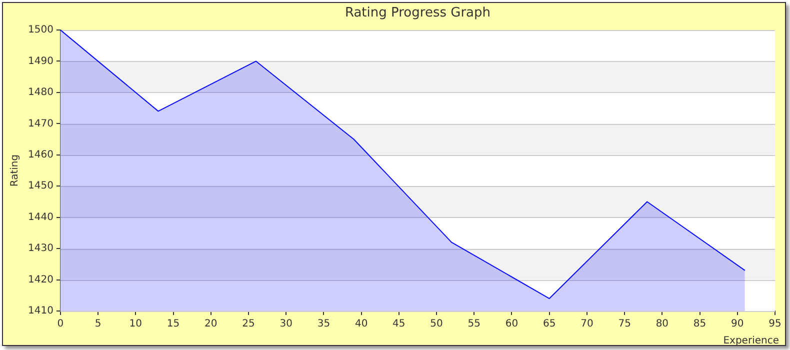 The image size is (790, 350). Describe the element at coordinates (41, 30) in the screenshot. I see `y-tick-label: 1500` at that location.